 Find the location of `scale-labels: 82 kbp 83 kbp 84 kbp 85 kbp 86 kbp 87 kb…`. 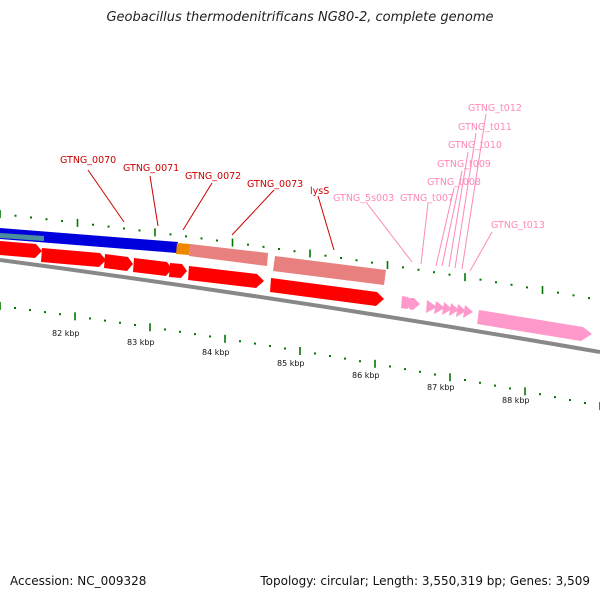

scale-labels: 82 kbp 83 kbp 84 kbp 85 kbp 86 kbp 87 kb… is located at coordinates (291, 367).